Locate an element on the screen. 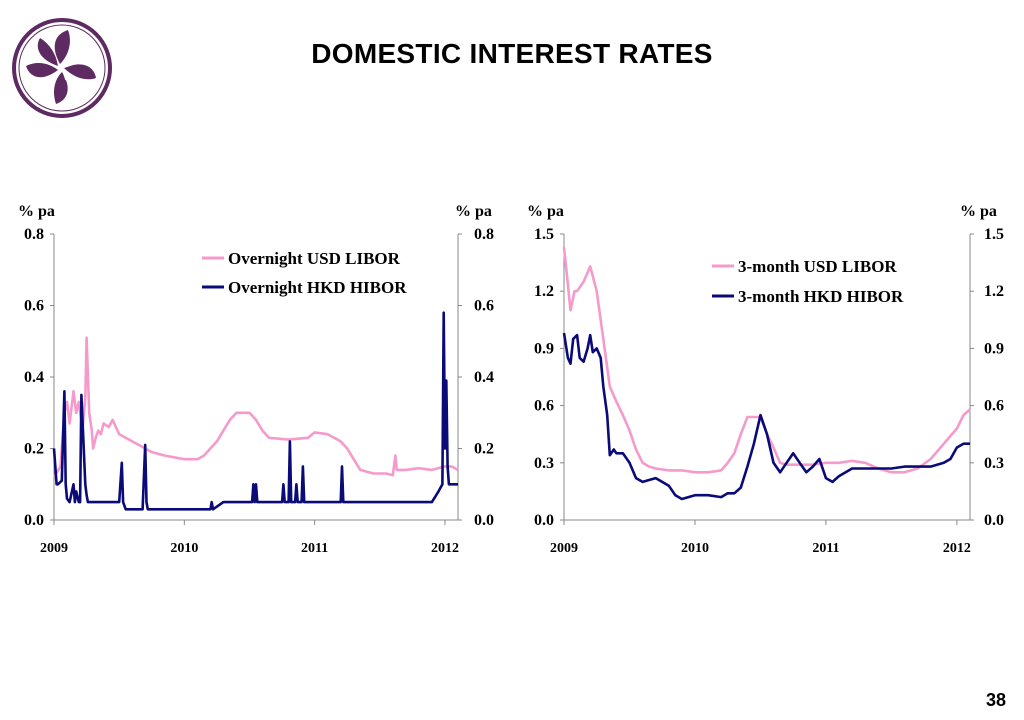 The height and width of the screenshot is (720, 1024). y-tick-label-right: 0.3 is located at coordinates (994, 463).